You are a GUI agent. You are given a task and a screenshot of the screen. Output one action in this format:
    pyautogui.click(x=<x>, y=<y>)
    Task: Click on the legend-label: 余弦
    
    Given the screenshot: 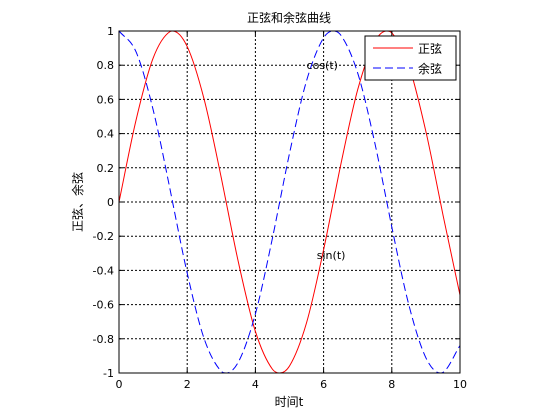 What is the action you would take?
    pyautogui.click(x=430, y=68)
    